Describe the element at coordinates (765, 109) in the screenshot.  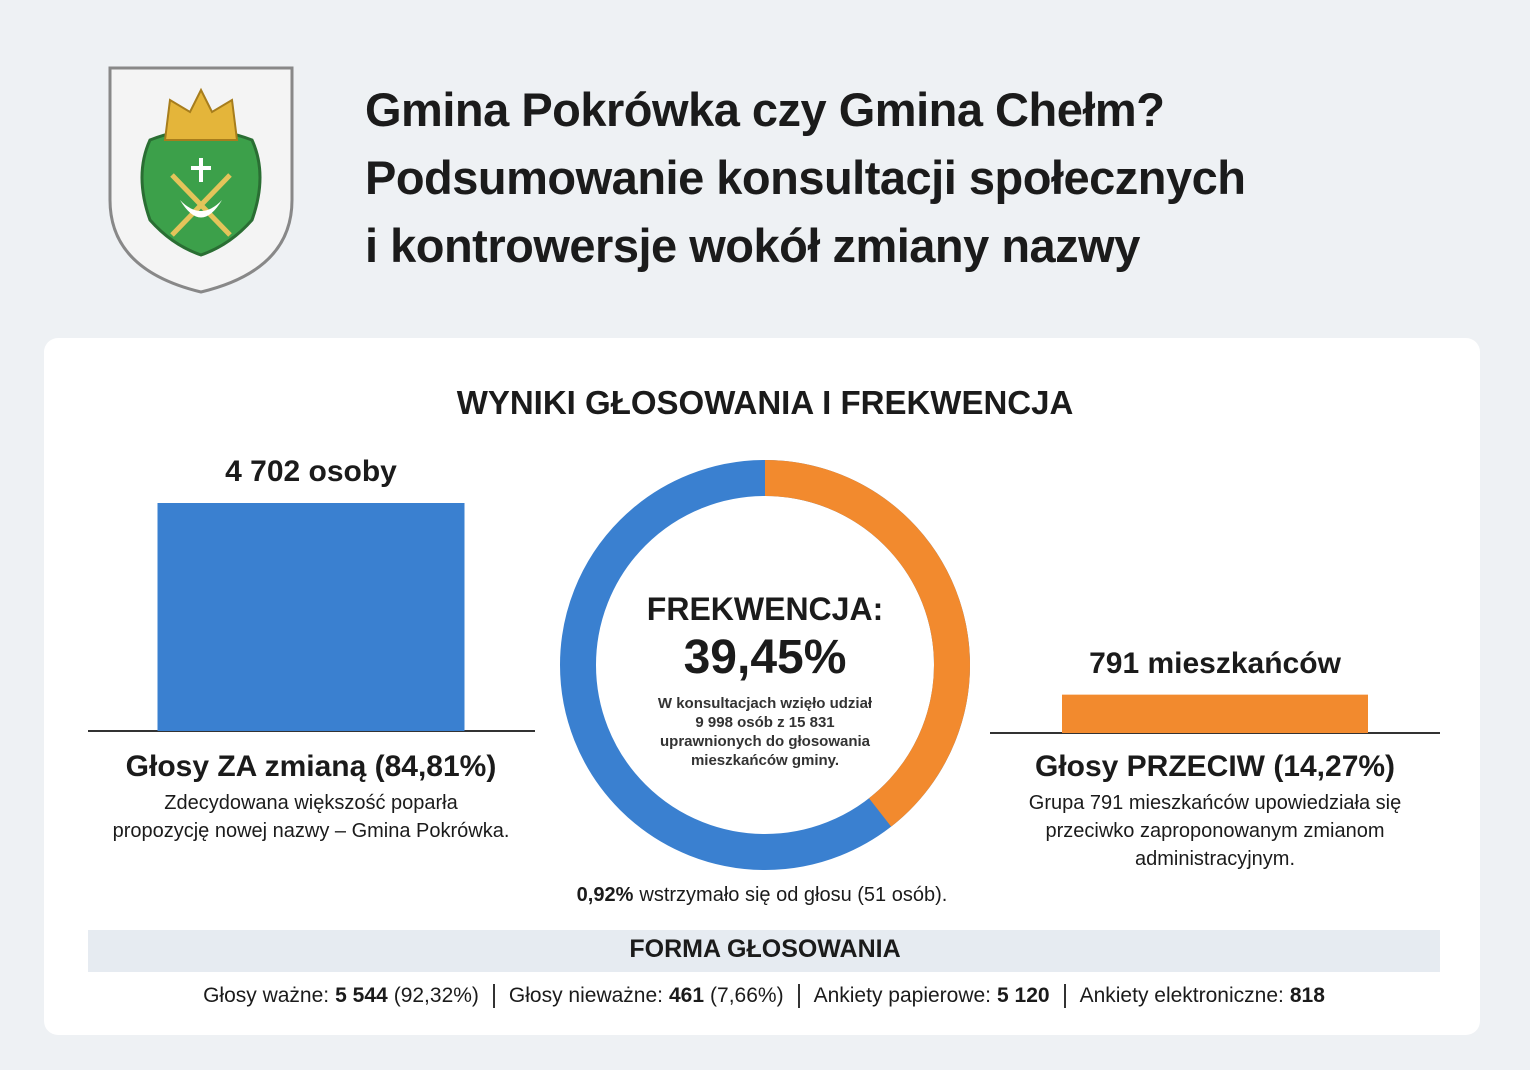
I see `title-line: Gmina Pokrówka czy Gmina Chełm?` at that location.